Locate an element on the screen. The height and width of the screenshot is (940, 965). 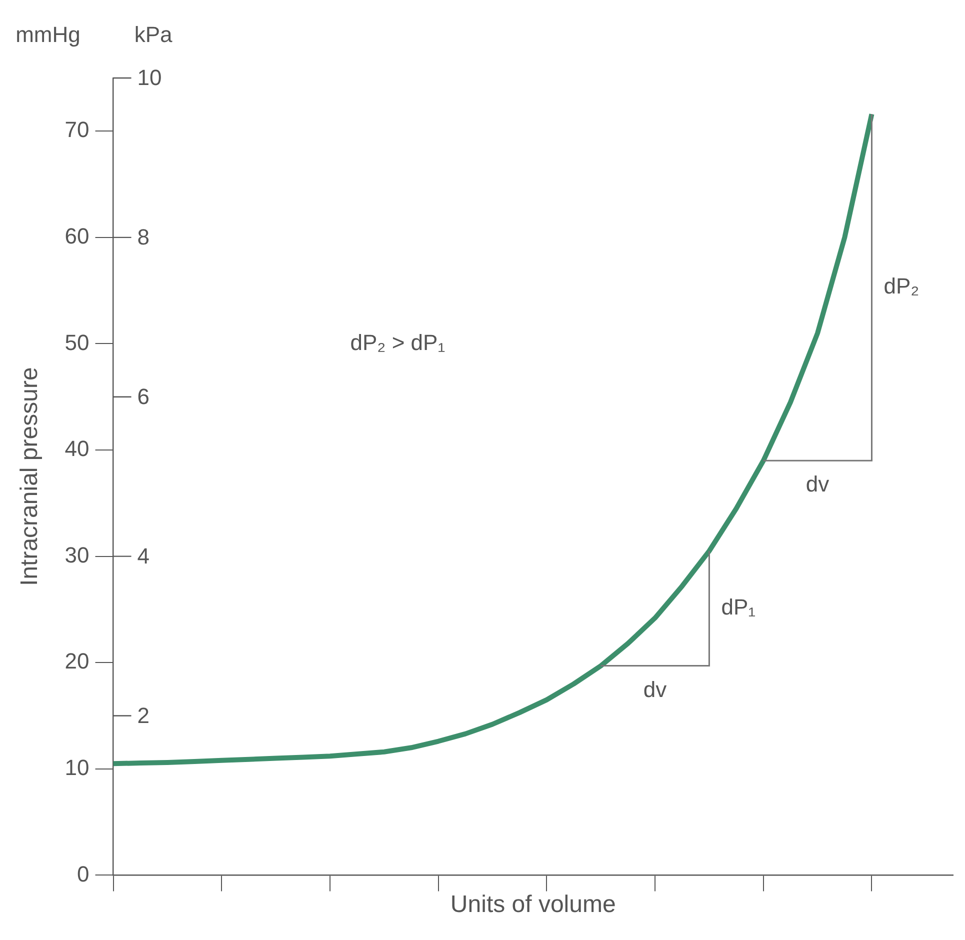
y2-tick-label: 10 is located at coordinates (149, 77).